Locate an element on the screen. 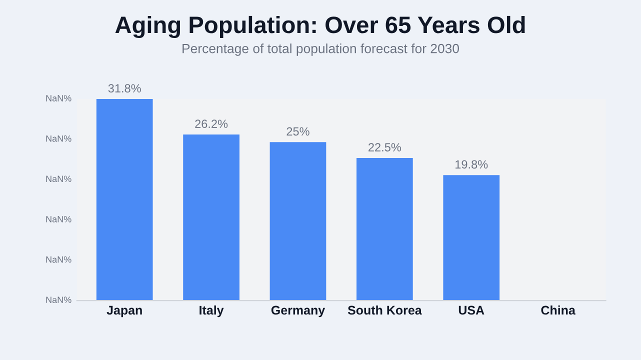 This screenshot has width=641, height=360. data-label: 19.8% is located at coordinates (472, 164).